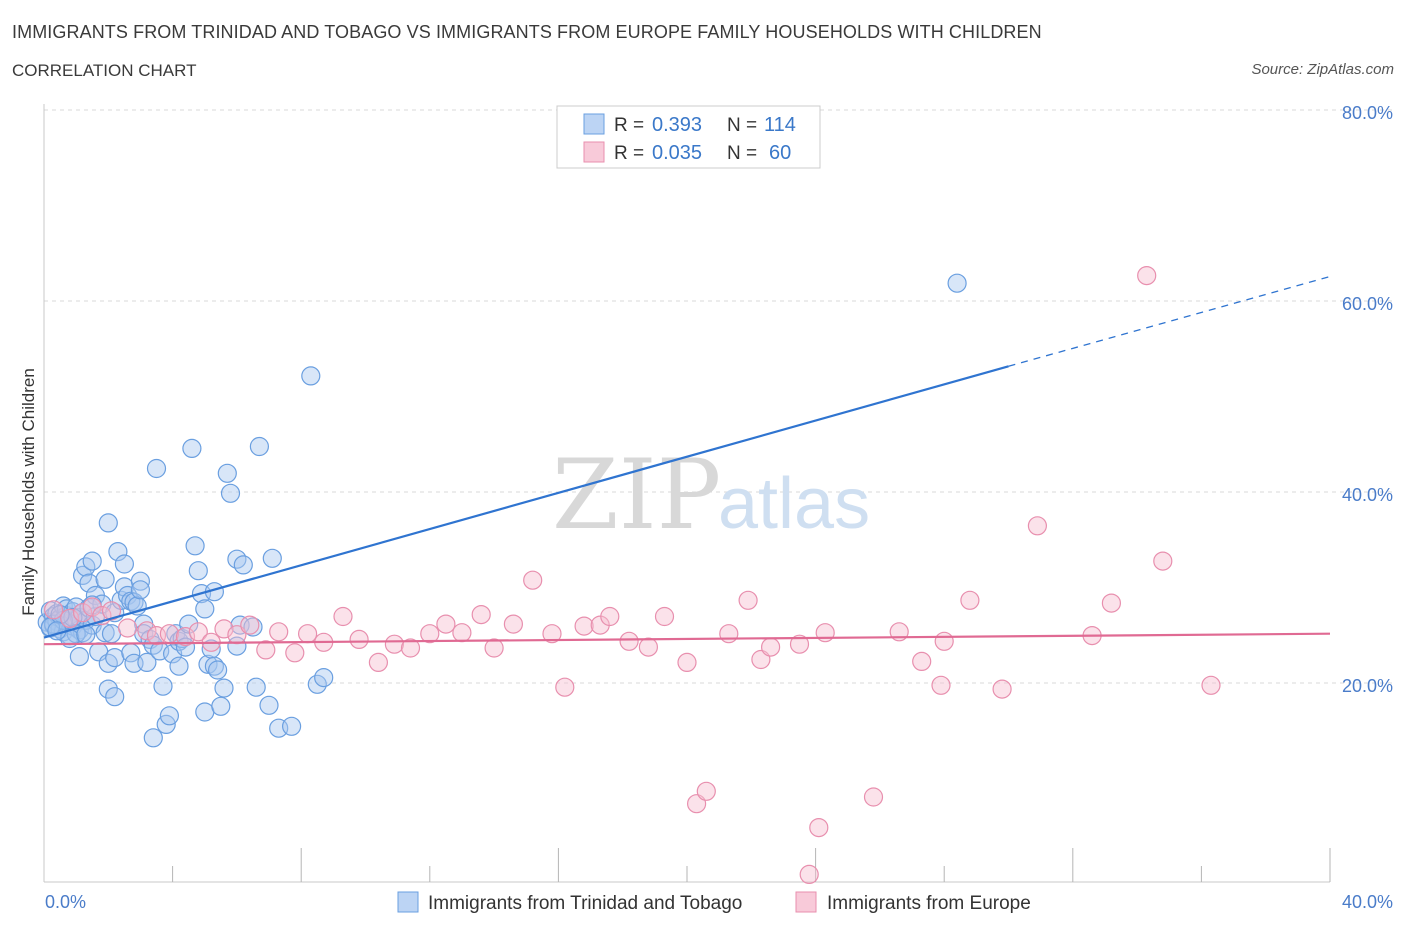  I want to click on trendline-europe, so click(687, 639).